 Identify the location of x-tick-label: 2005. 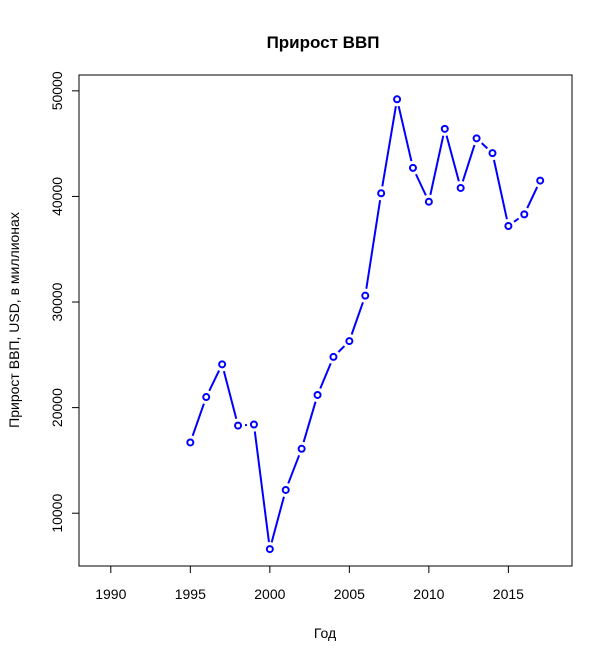
(349, 594).